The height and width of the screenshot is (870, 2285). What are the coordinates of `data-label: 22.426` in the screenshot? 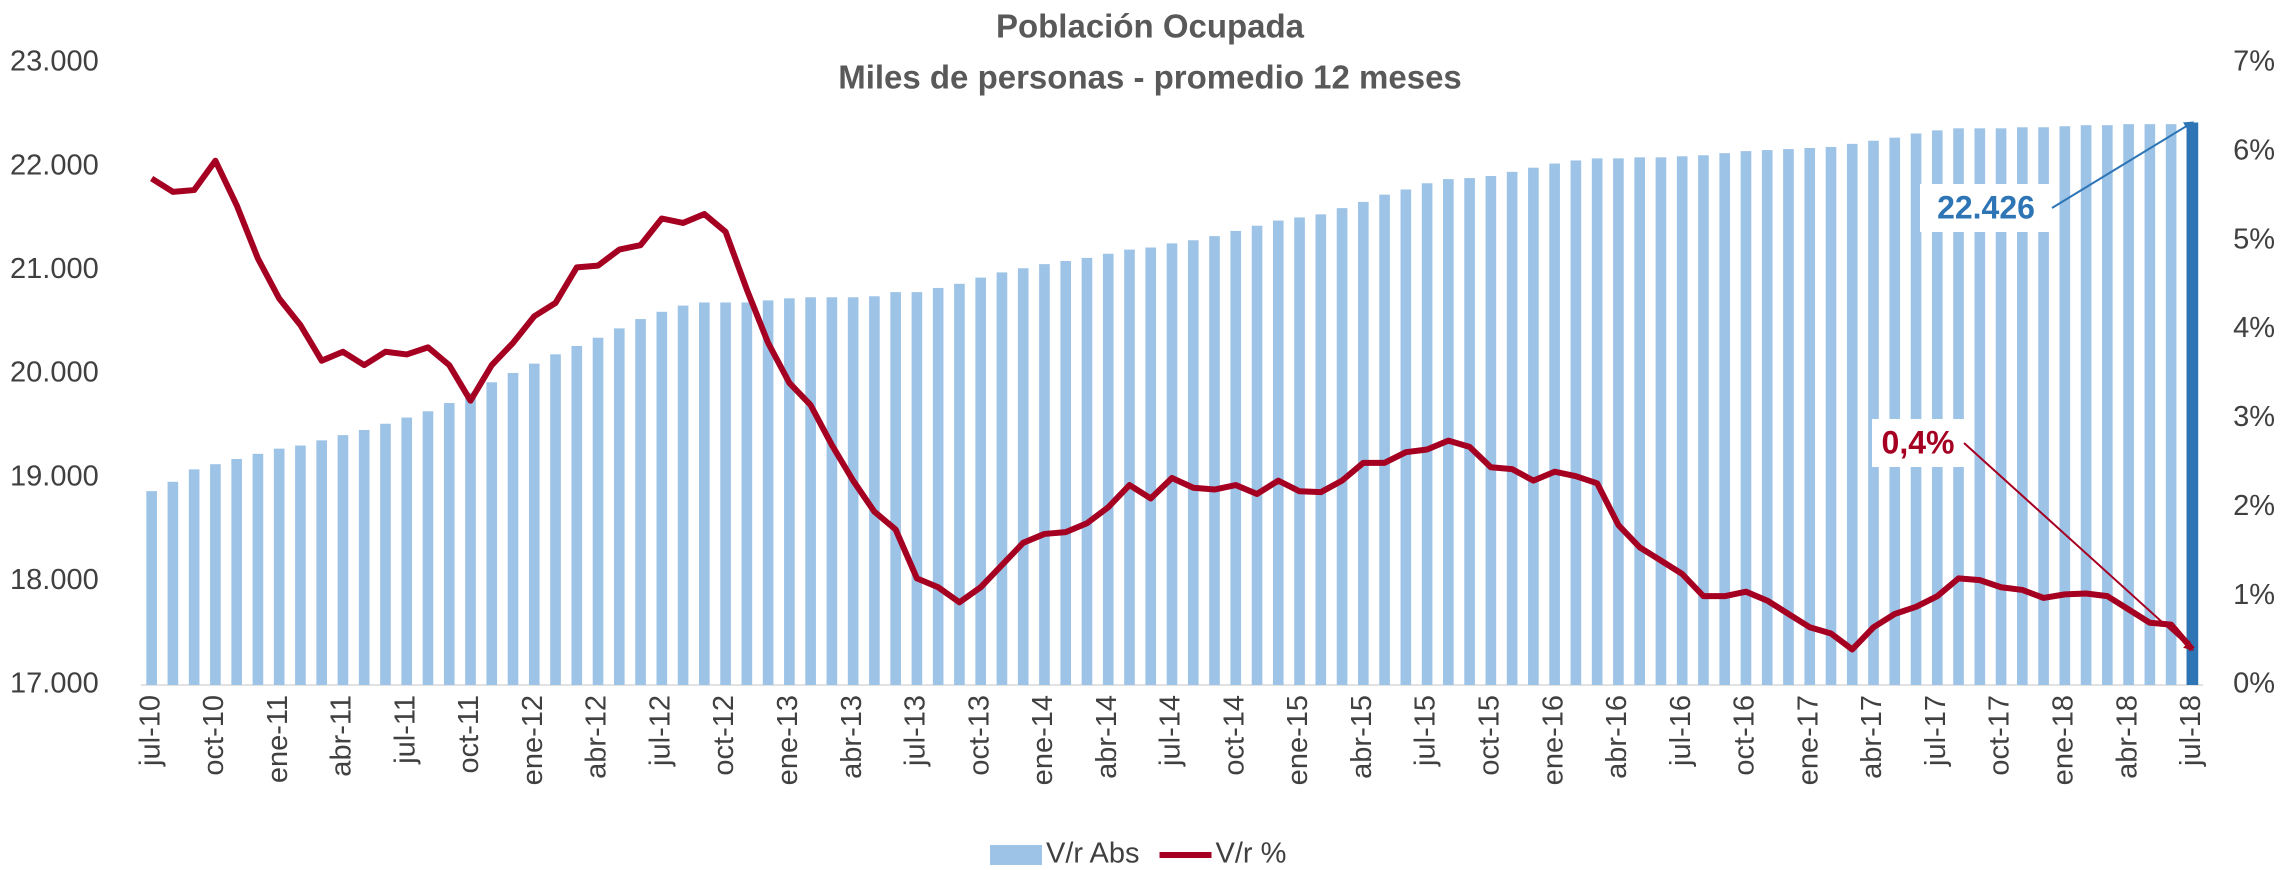 It's located at (1986, 207).